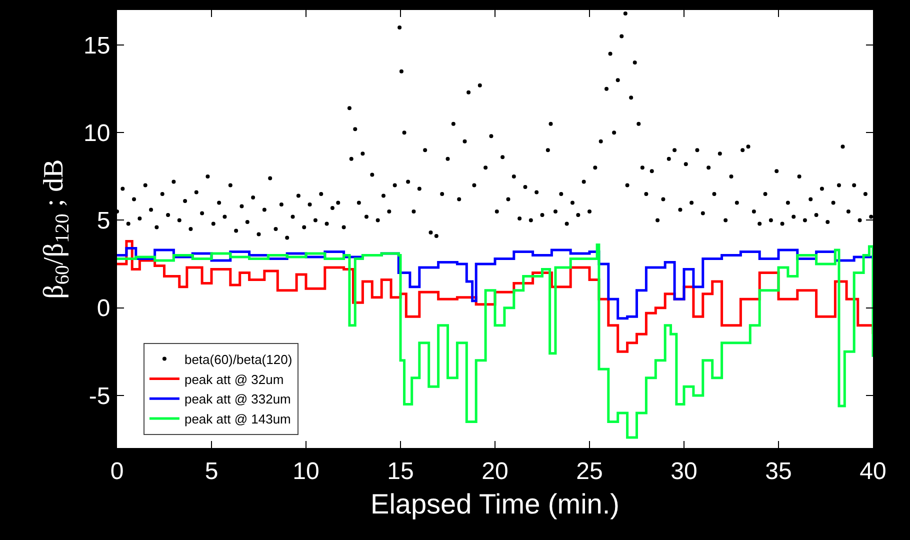  Describe the element at coordinates (103, 221) in the screenshot. I see `y-tick-label: 5` at that location.